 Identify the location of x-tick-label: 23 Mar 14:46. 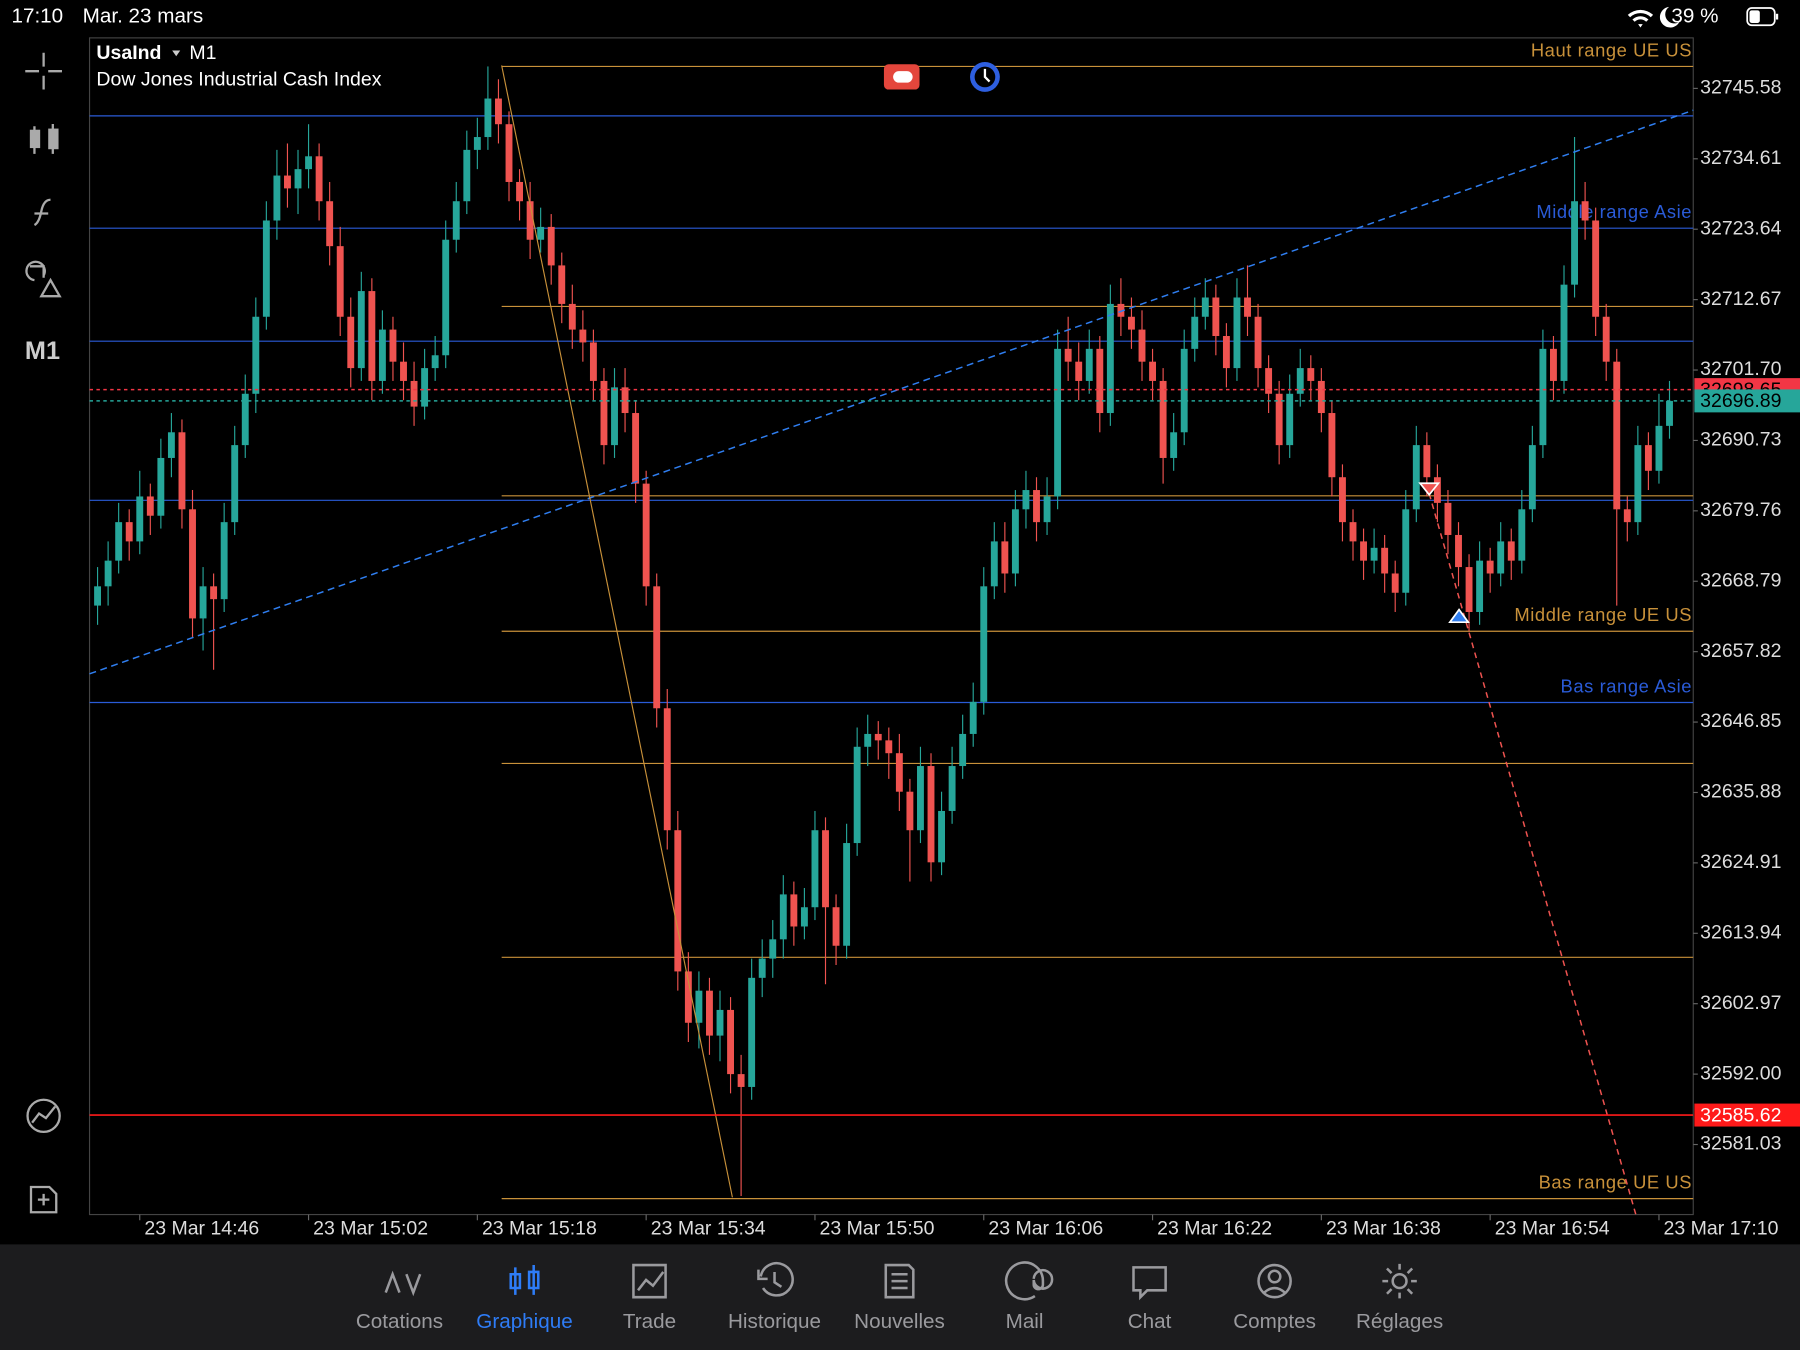
(201, 1229).